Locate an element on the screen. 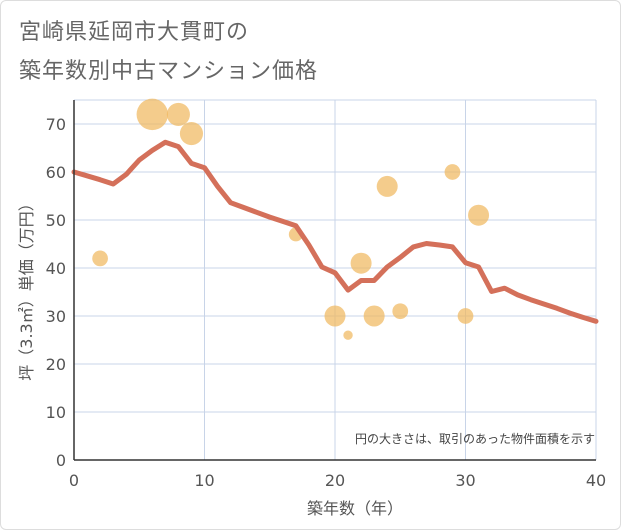  y-tick-label: 30 is located at coordinates (56, 316).